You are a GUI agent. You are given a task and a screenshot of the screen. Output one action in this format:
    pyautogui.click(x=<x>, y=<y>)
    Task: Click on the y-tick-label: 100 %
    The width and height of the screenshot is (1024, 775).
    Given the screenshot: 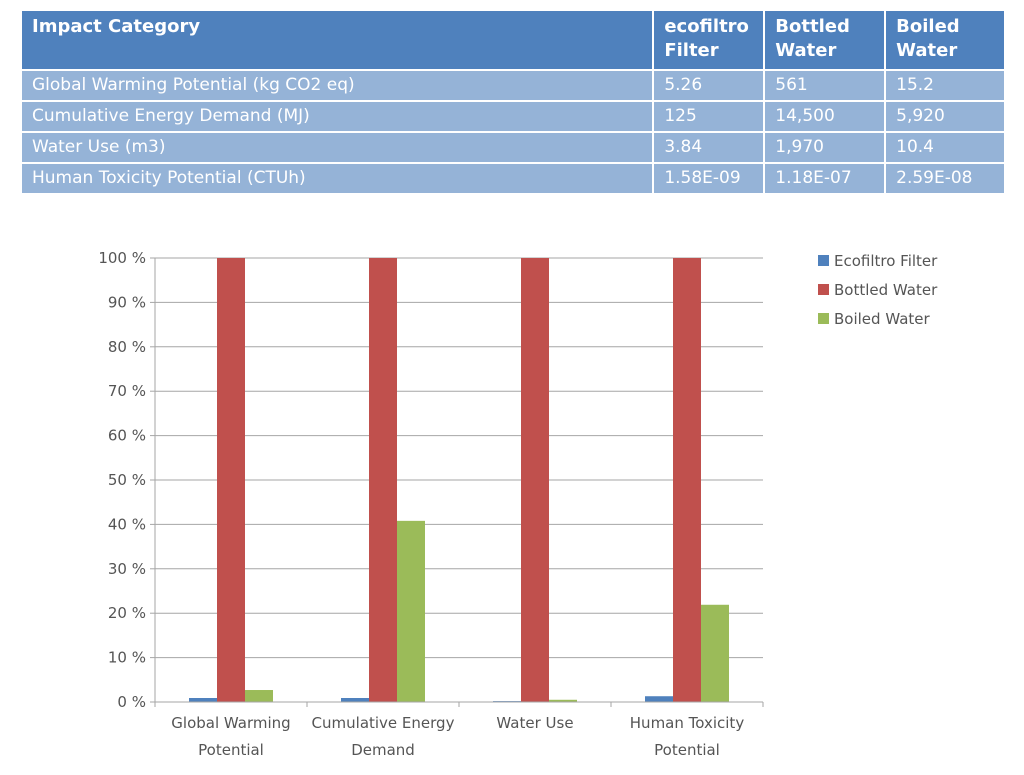 What is the action you would take?
    pyautogui.click(x=122, y=258)
    